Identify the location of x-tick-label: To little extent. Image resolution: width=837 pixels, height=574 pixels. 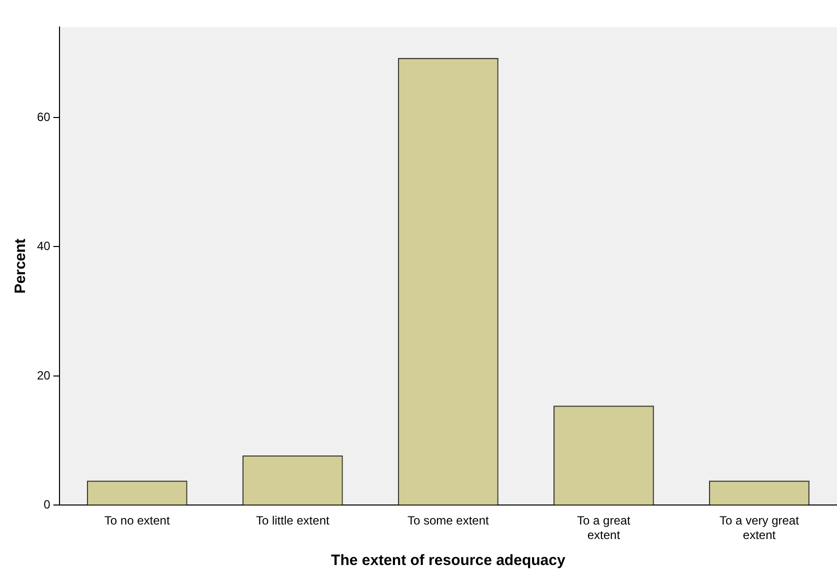
(293, 521).